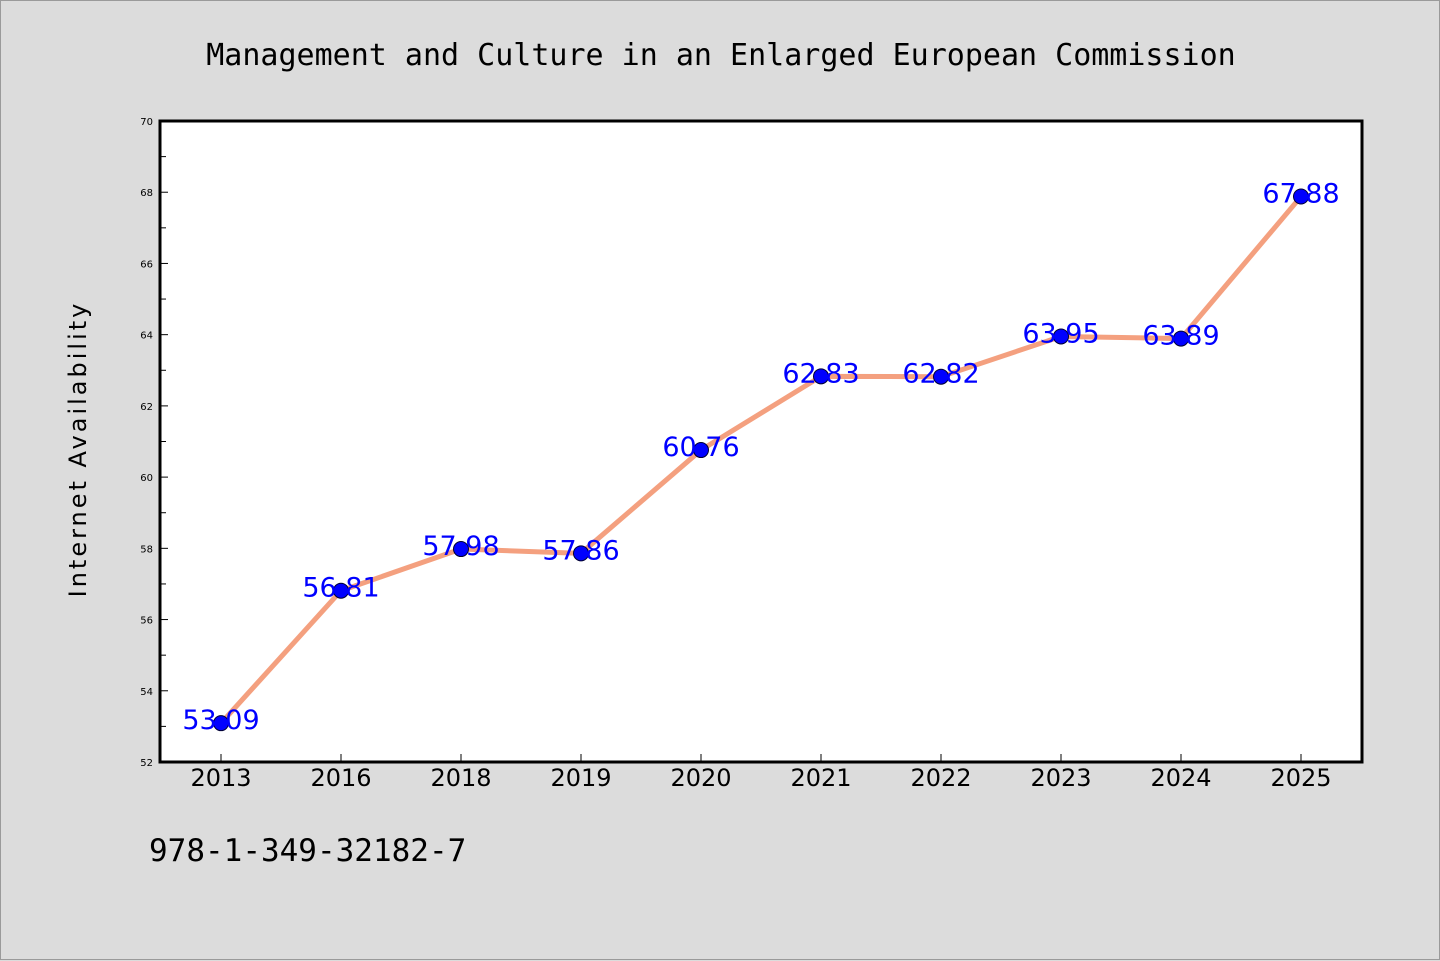  I want to click on data-label: 57.98, so click(460, 546).